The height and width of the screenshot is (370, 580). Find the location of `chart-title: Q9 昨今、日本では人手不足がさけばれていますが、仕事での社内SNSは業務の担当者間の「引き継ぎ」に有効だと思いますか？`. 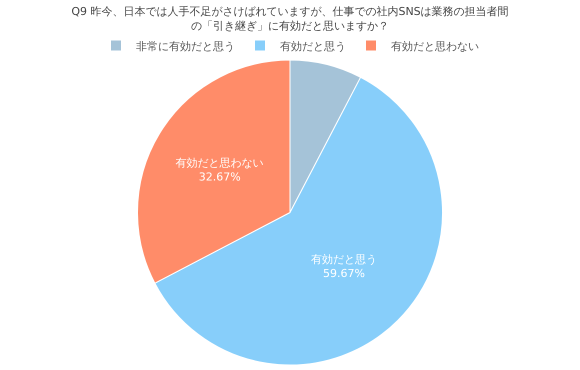

chart-title: Q9 昨今、日本では人手不足がさけばれていますが、仕事での社内SNSは業務の担当者間の「引き継ぎ」に有効だと思いますか？ is located at coordinates (290, 18).